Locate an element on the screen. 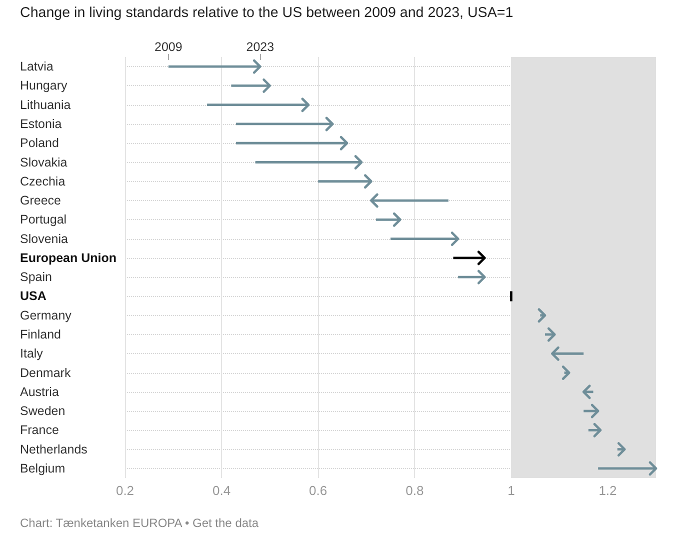  y-tick-label: Lithuania is located at coordinates (45, 105).